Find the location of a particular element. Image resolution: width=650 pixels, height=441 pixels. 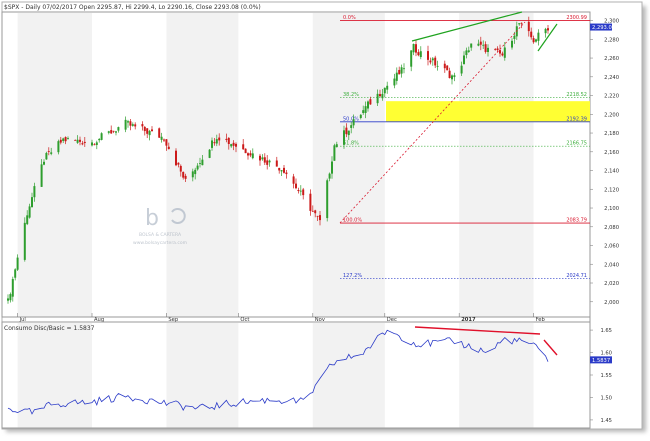

indicator-tick-label: 1.50 is located at coordinates (606, 398).